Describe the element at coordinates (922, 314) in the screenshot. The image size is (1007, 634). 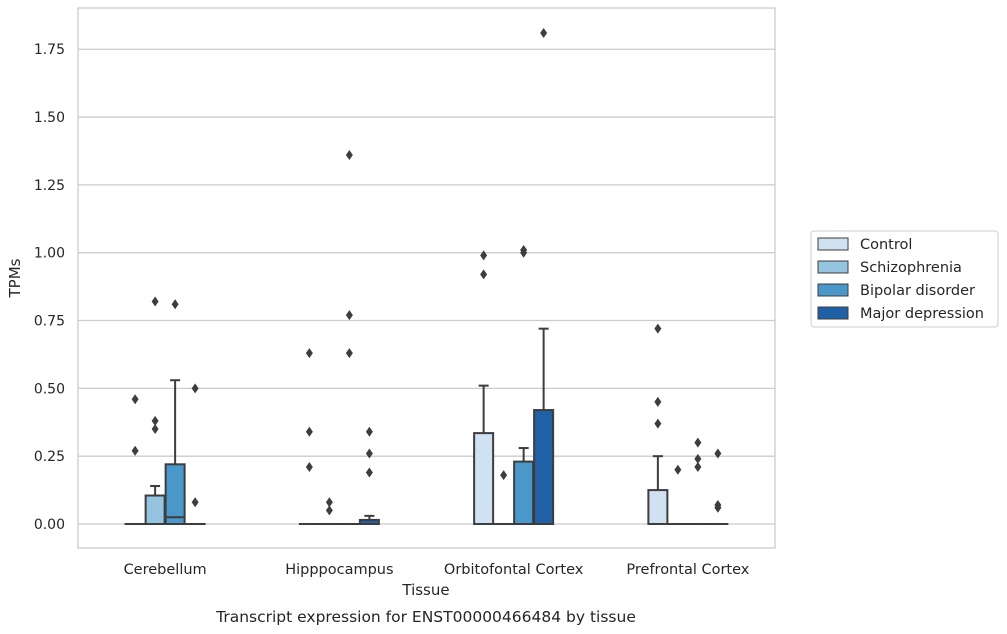
I see `legend-label: Major depression` at that location.